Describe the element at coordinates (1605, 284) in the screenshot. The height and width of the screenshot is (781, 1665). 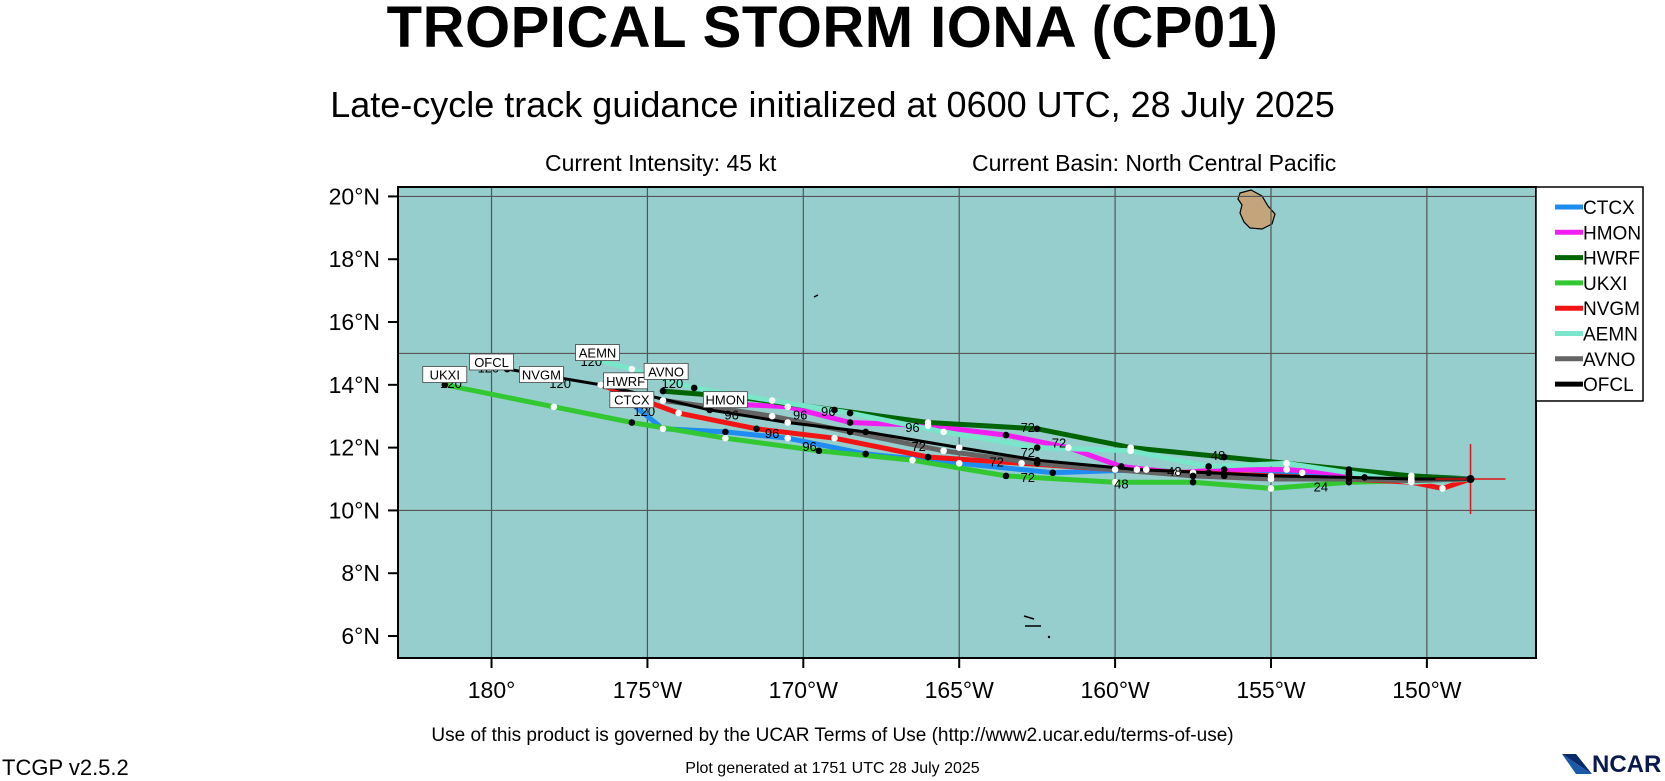
I see `legend-label-ukxi: UKXI` at that location.